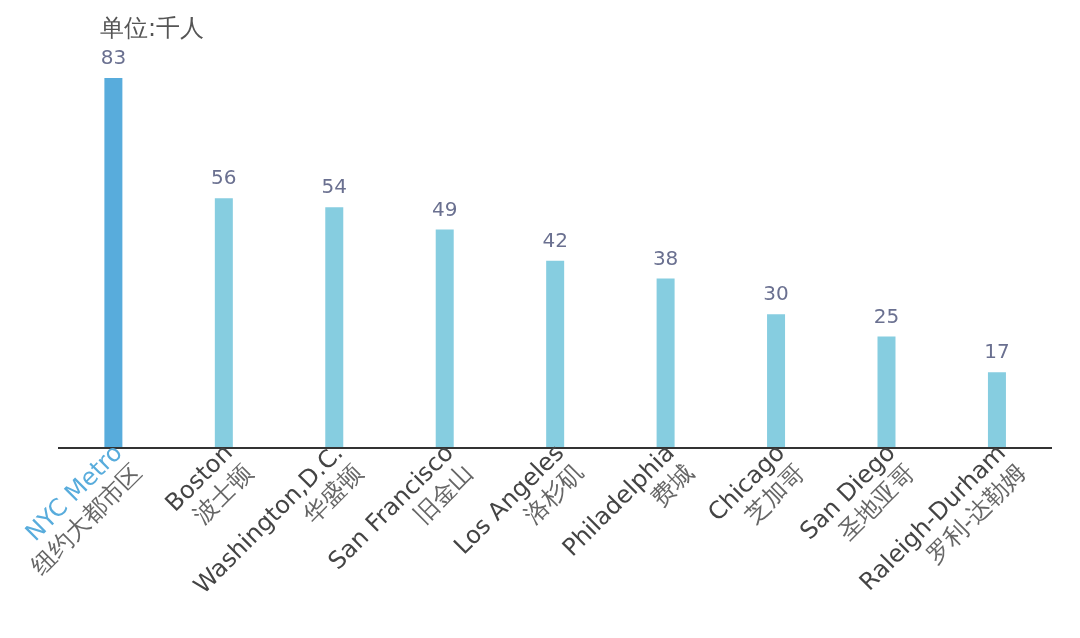  Describe the element at coordinates (555, 239) in the screenshot. I see `data-label: 42` at that location.